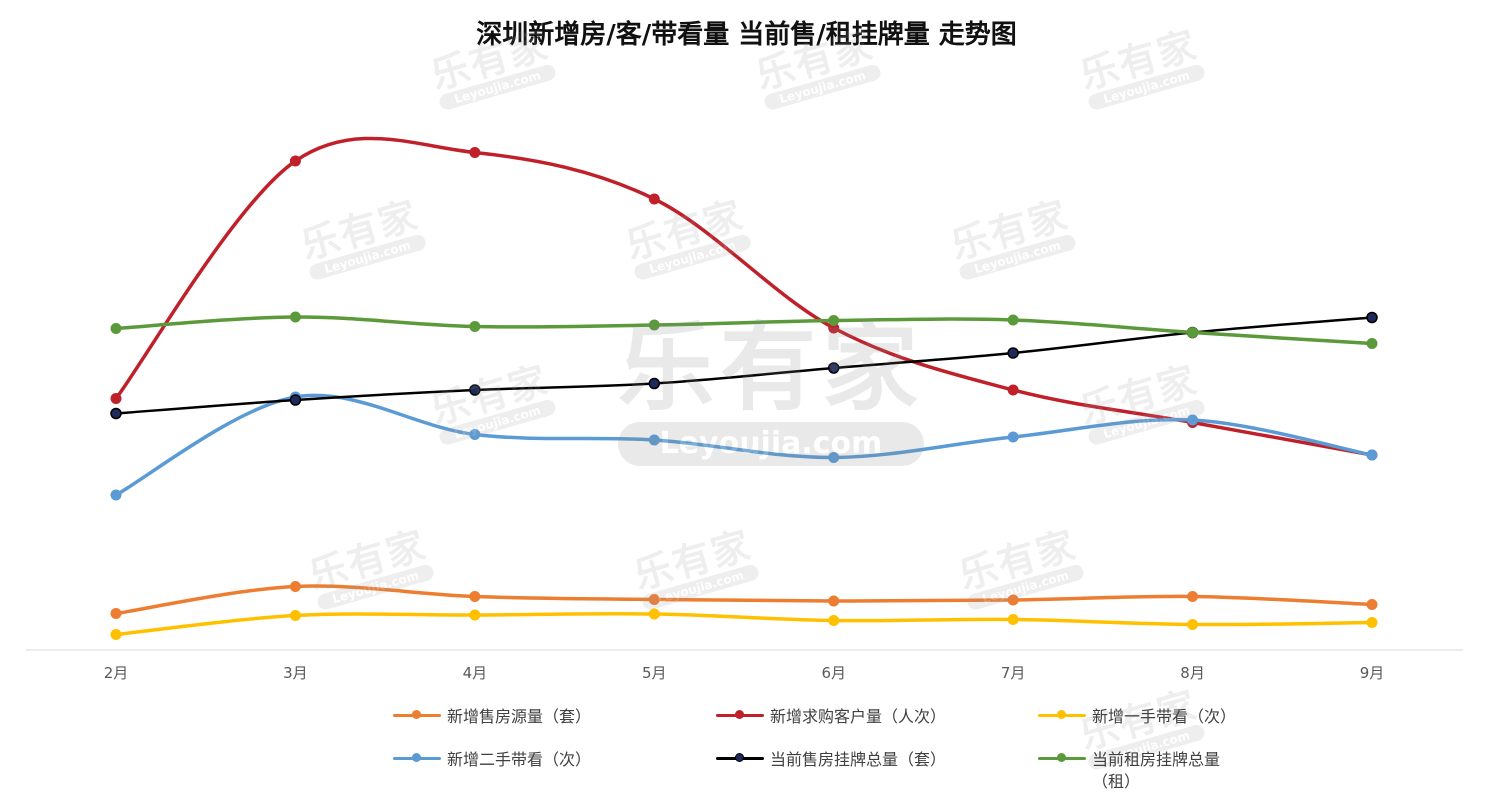 The width and height of the screenshot is (1493, 798). I want to click on x-tick-label: 9月, so click(1372, 673).